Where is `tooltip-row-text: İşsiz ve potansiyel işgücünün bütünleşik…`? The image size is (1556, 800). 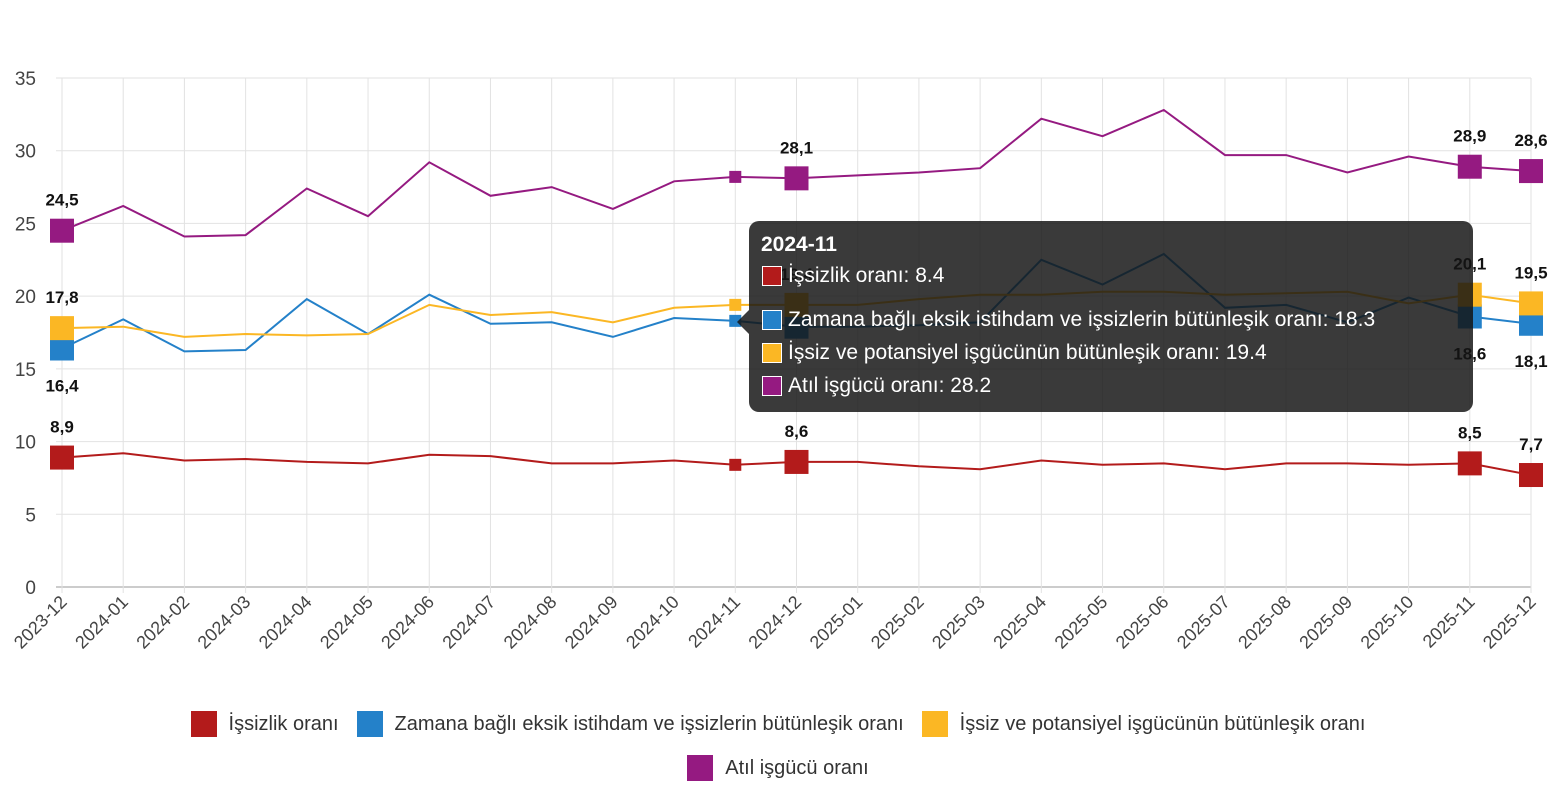
tooltip-row-text: İşsiz ve potansiyel işgücünün bütünleşik… is located at coordinates (1027, 352).